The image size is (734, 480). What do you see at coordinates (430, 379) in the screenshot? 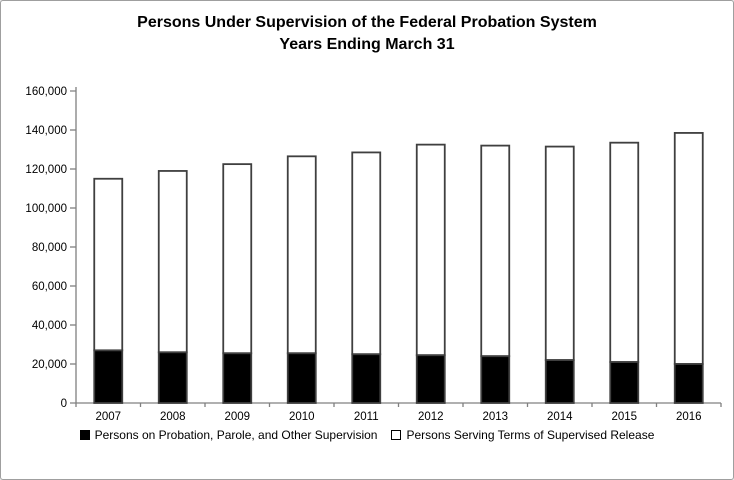
I see `bar-probation-2012` at bounding box center [430, 379].